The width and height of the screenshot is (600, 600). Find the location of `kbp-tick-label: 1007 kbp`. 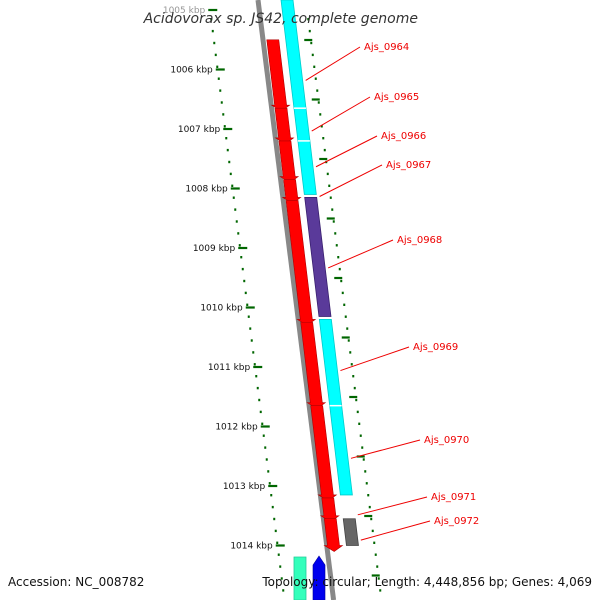

kbp-tick-label: 1007 kbp is located at coordinates (199, 130).